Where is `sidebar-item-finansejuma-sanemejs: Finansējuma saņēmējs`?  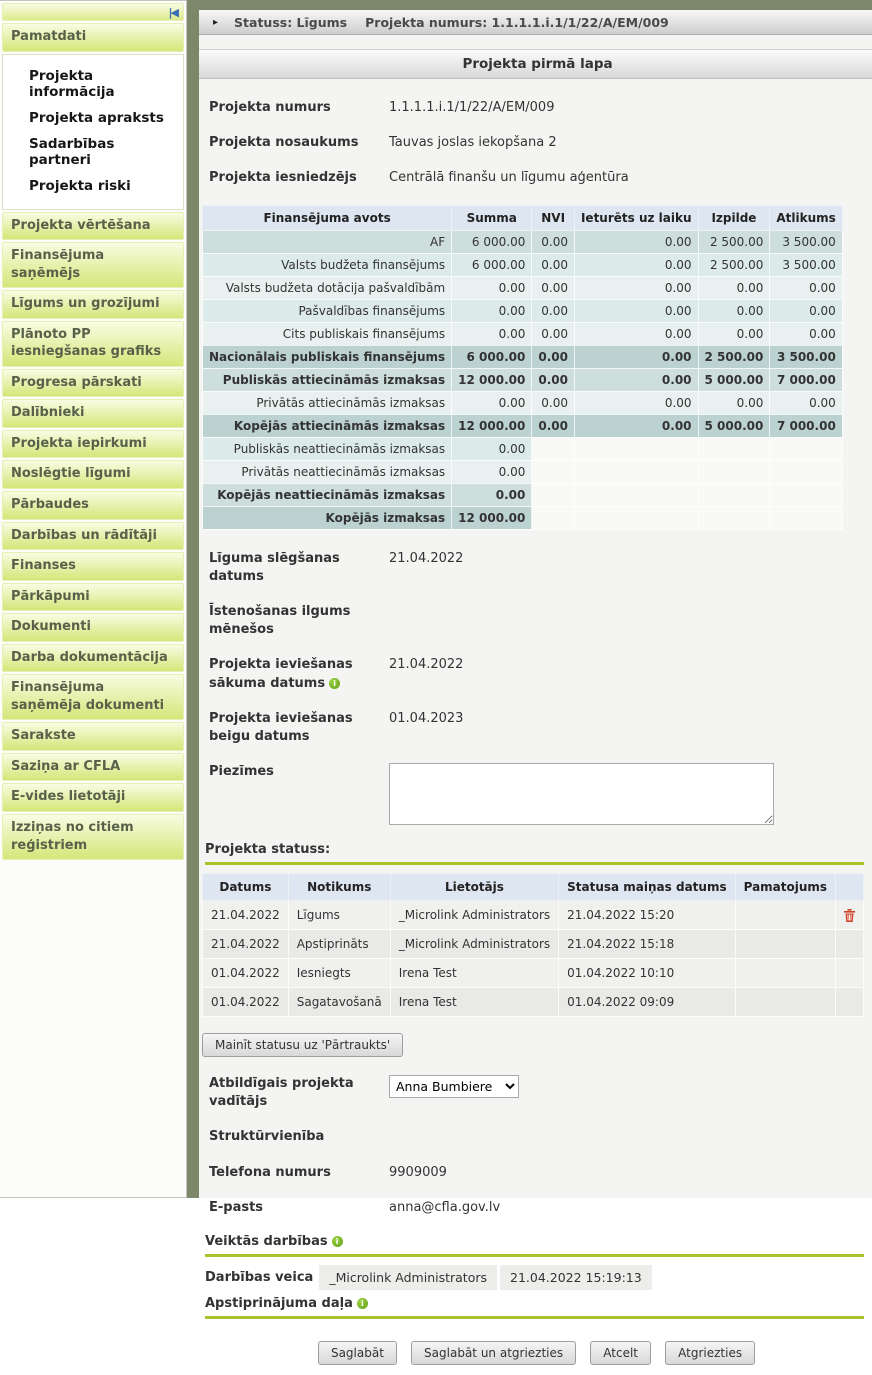 sidebar-item-finansejuma-sanemejs: Finansējuma saņēmējs is located at coordinates (93, 265).